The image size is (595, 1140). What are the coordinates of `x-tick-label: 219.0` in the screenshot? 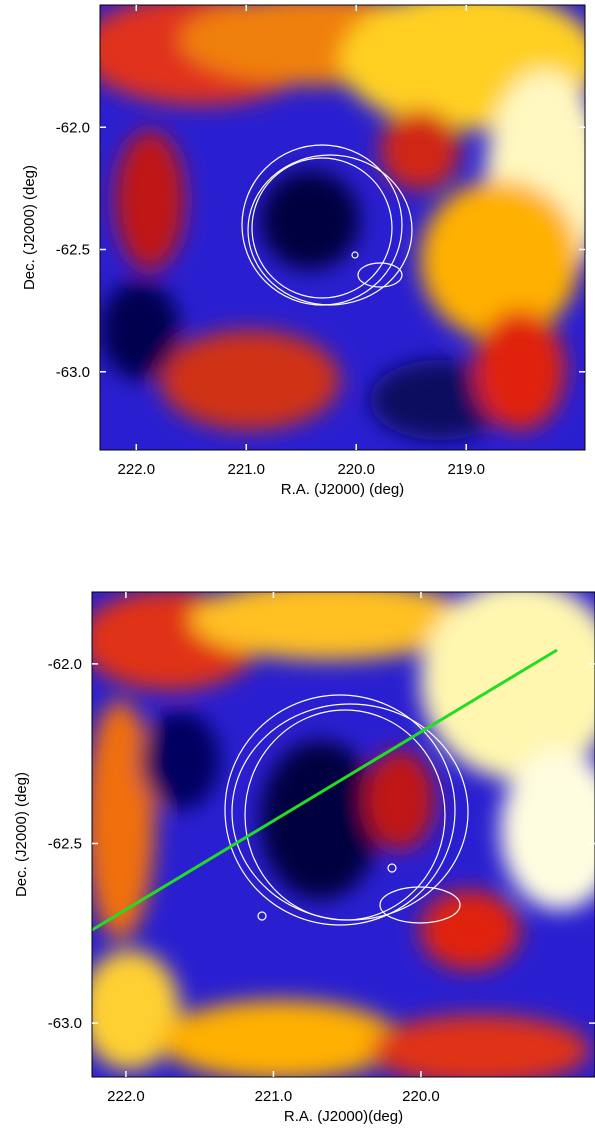 It's located at (466, 469).